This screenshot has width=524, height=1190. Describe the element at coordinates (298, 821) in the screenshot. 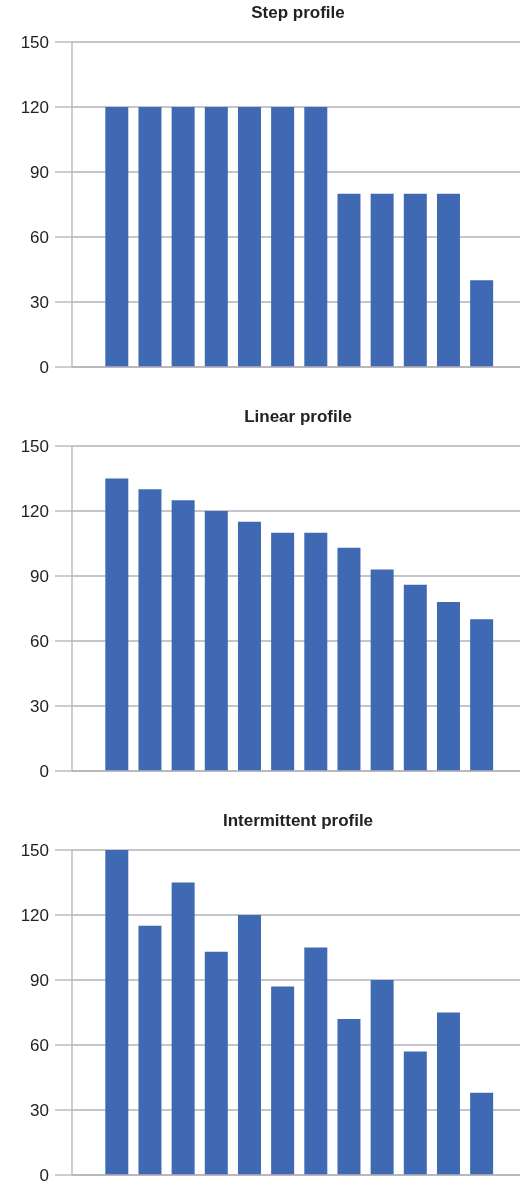

I see `chart-title: Intermittent profile` at that location.